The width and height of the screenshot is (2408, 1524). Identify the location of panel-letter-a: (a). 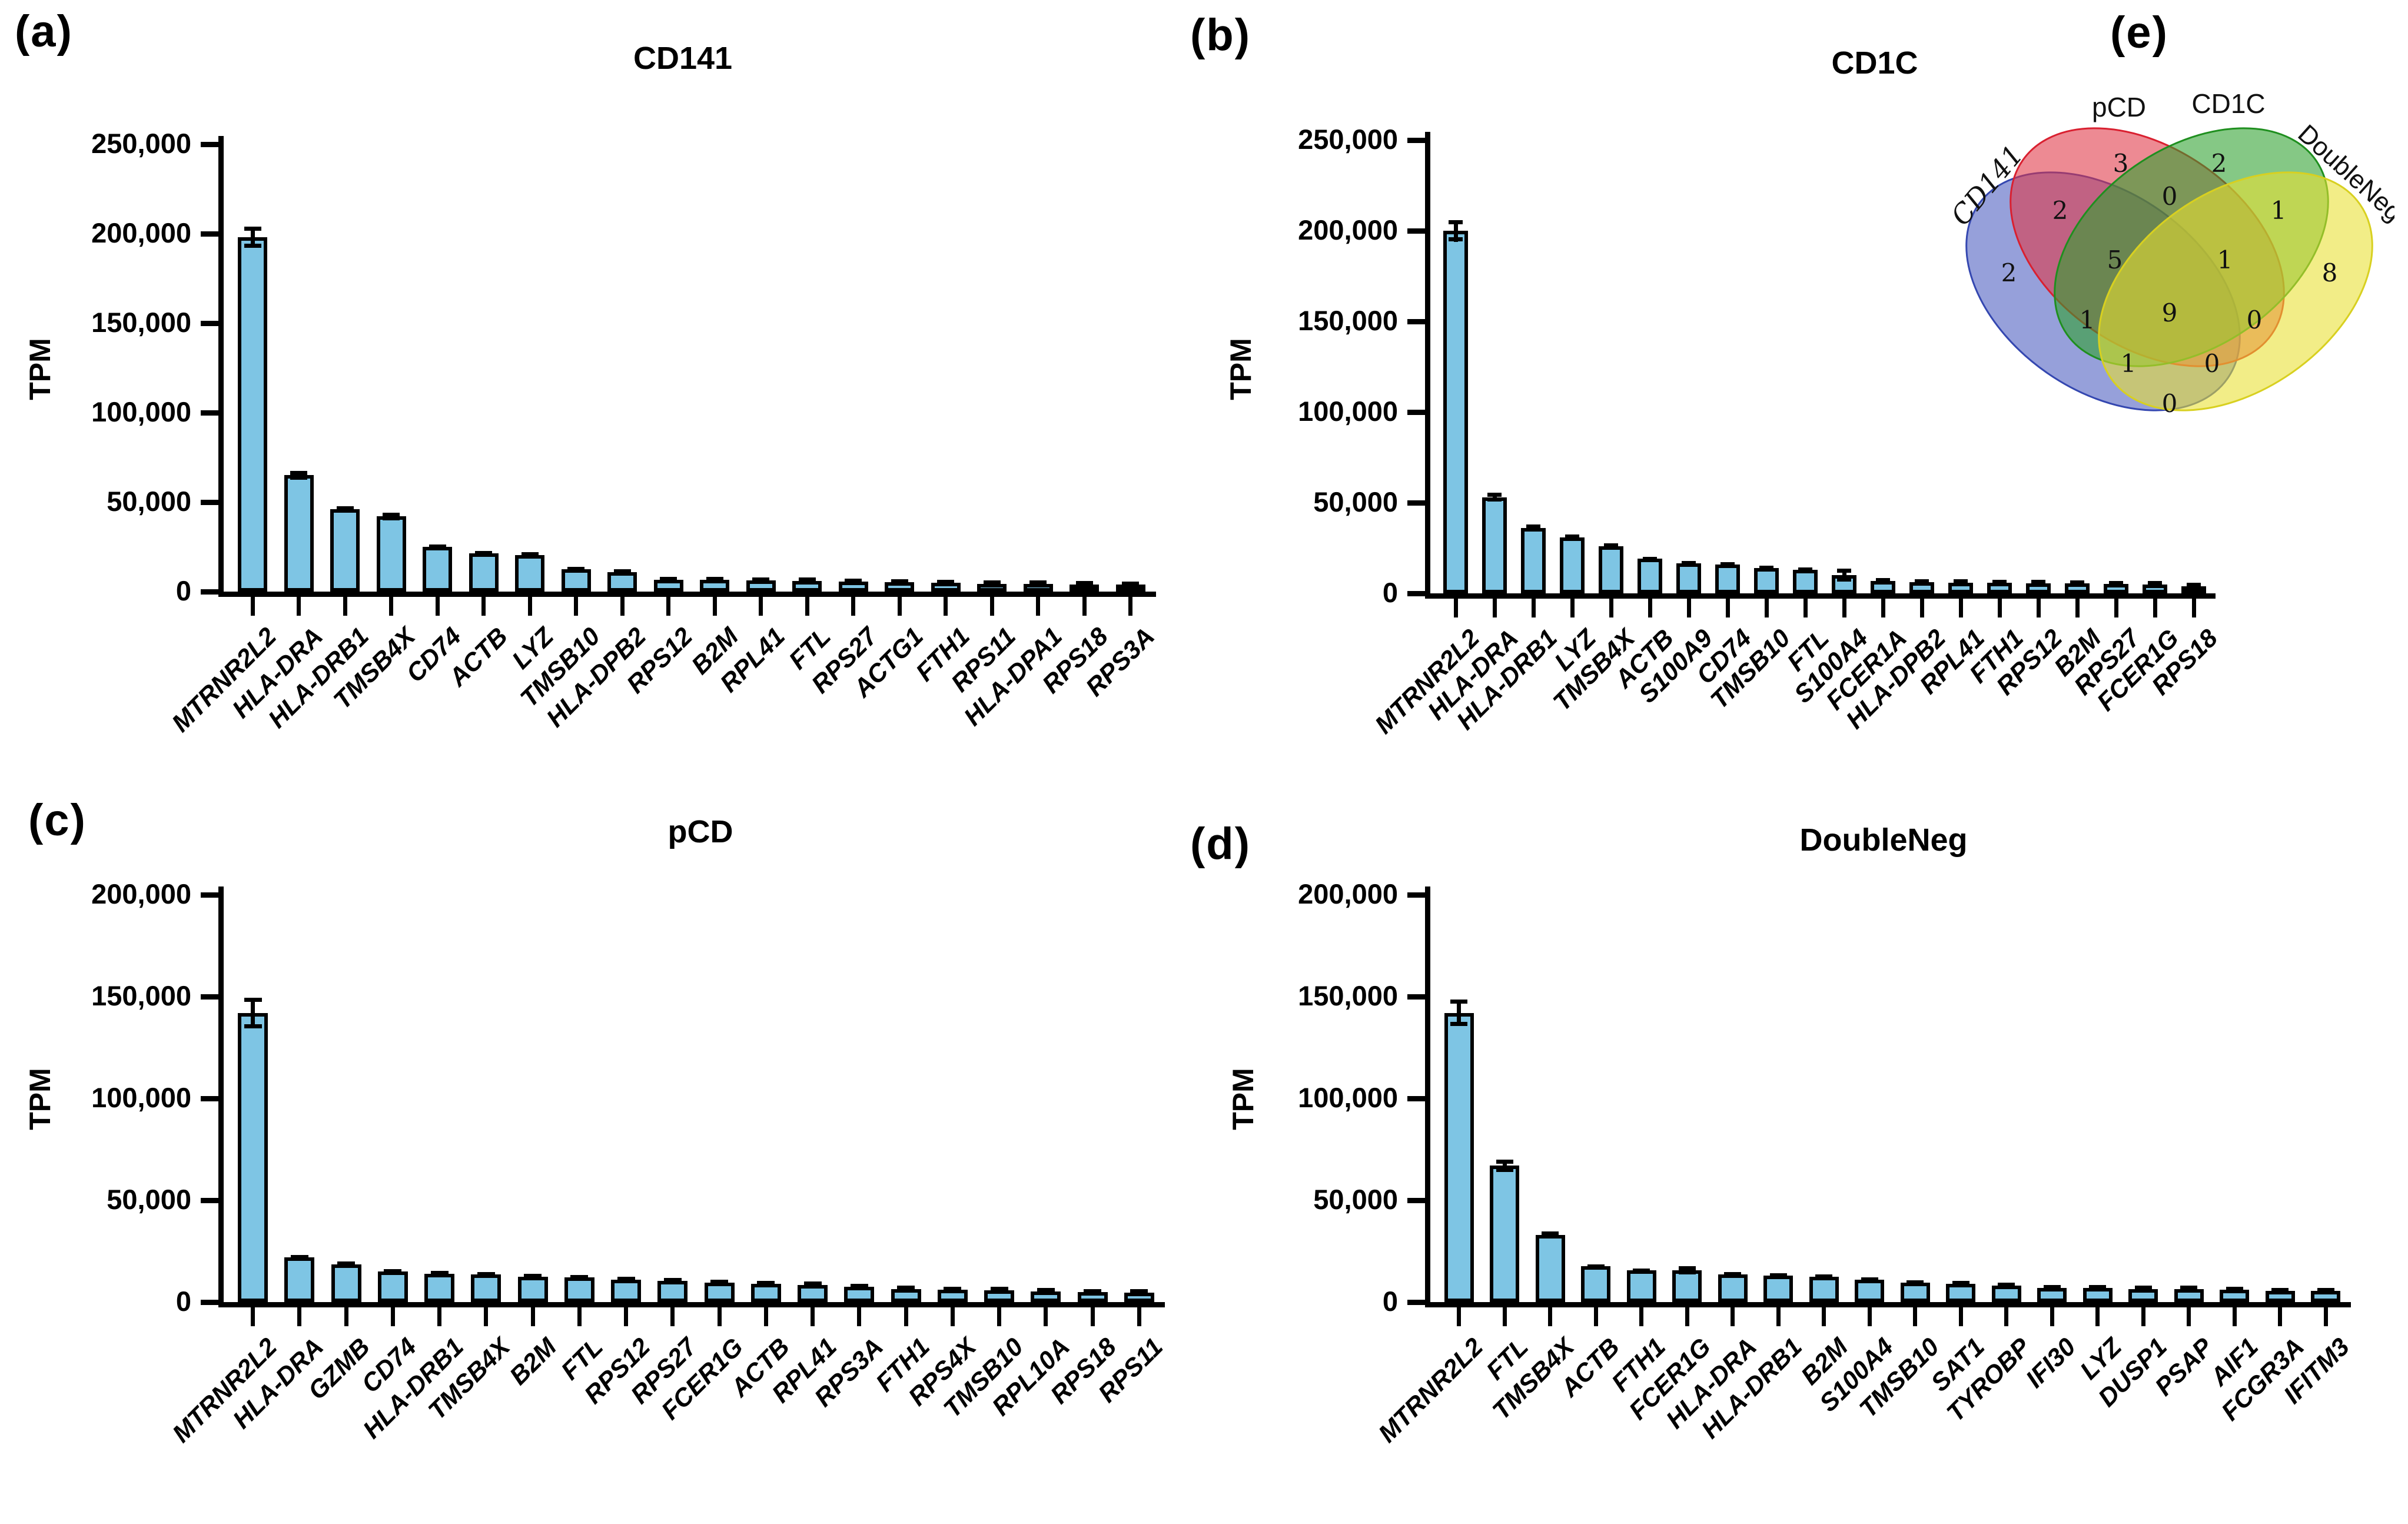
(44, 32).